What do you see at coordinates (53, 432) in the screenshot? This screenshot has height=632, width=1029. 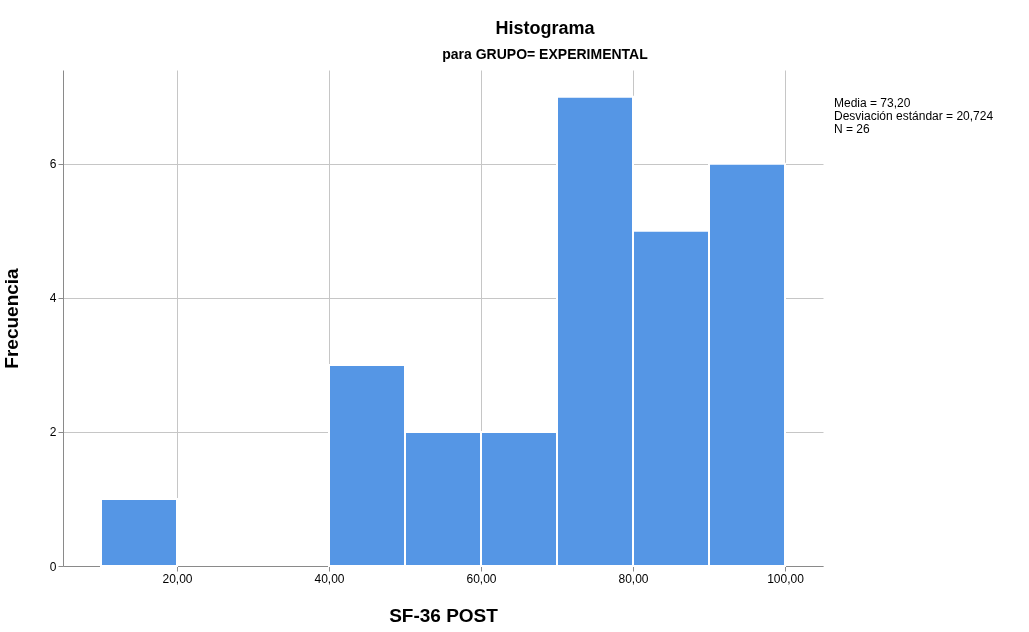 I see `y-tick-label: 2` at bounding box center [53, 432].